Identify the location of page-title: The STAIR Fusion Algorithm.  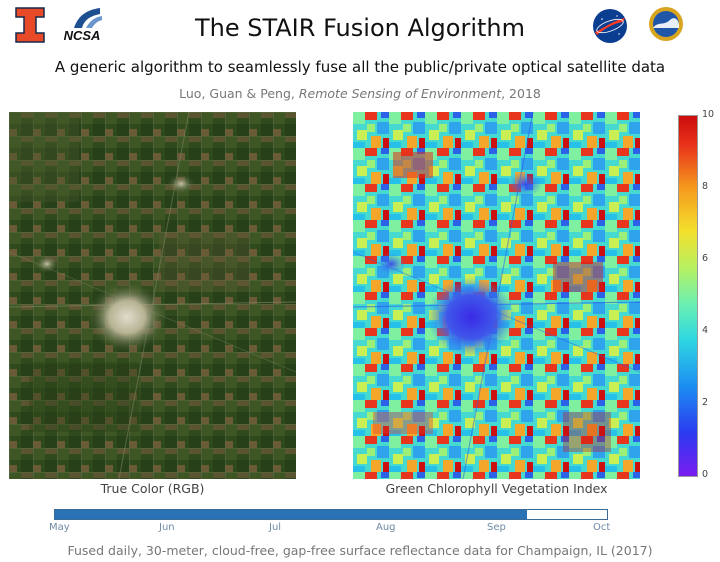
(360, 28).